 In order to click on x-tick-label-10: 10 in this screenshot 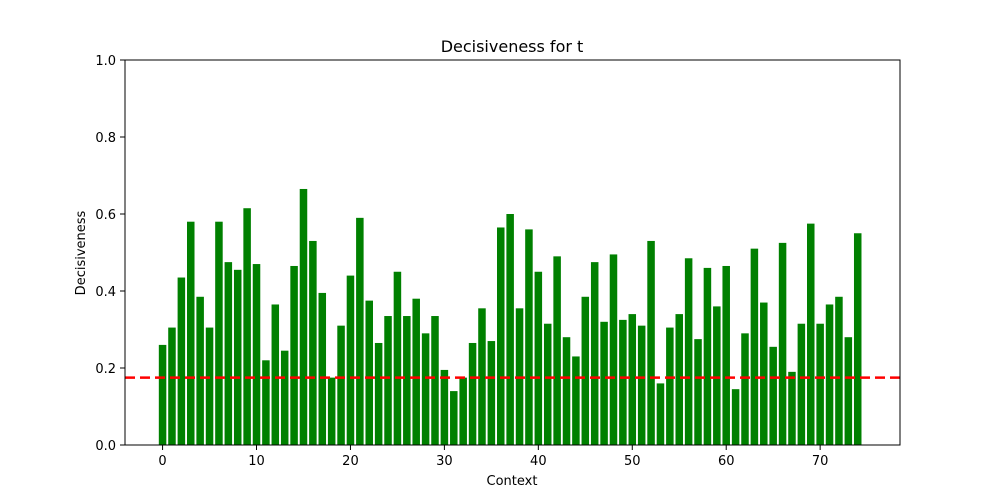, I will do `click(256, 461)`.